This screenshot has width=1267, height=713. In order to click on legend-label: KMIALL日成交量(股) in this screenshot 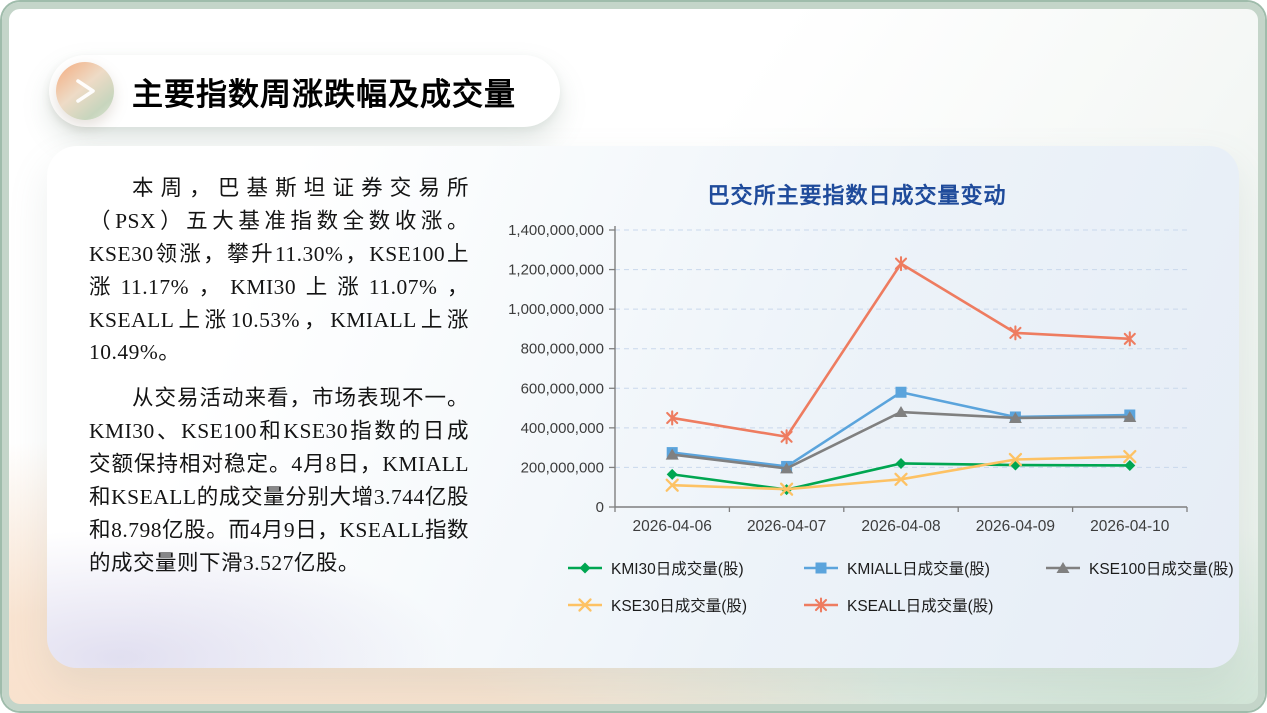, I will do `click(918, 569)`.